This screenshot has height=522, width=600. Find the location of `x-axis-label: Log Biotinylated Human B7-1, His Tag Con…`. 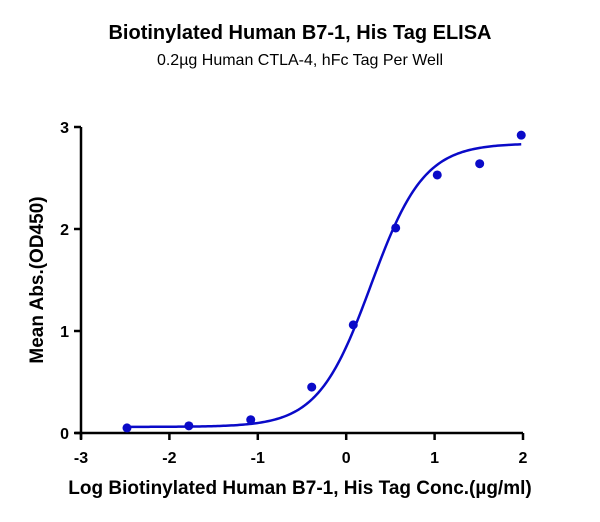

x-axis-label: Log Biotinylated Human B7-1, His Tag Con… is located at coordinates (300, 488).